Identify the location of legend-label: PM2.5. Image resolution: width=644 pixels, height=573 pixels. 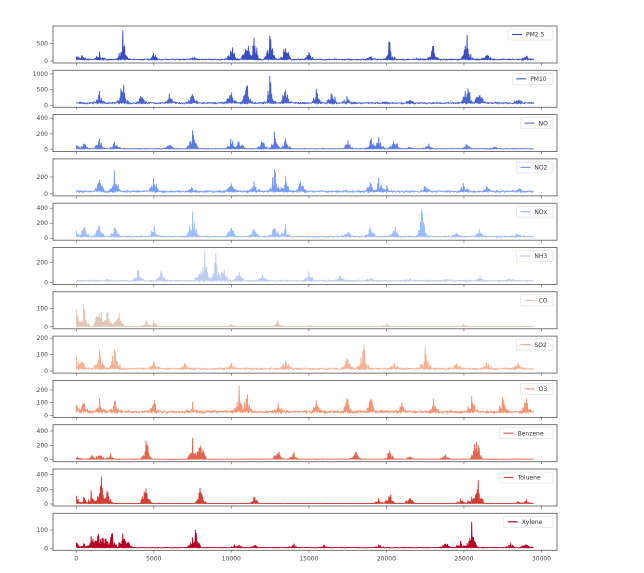
(535, 35).